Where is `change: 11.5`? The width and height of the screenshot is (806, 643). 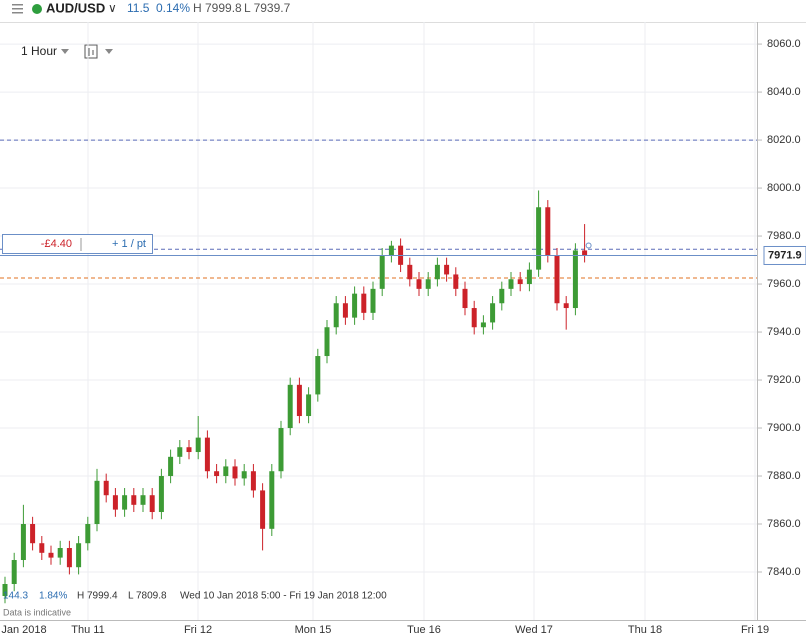 change: 11.5 is located at coordinates (138, 8).